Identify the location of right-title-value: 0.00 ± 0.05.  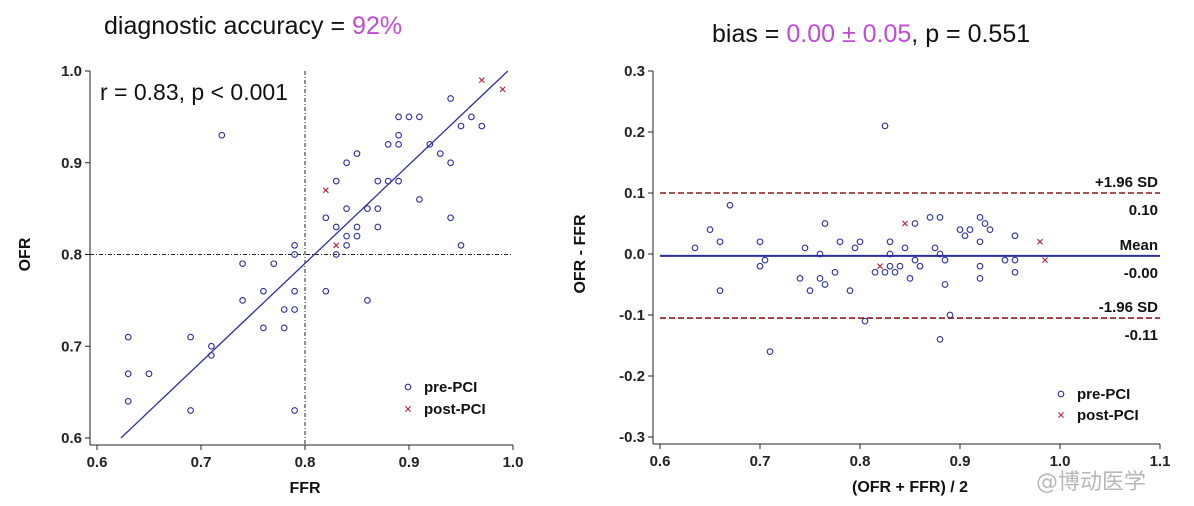
(849, 34).